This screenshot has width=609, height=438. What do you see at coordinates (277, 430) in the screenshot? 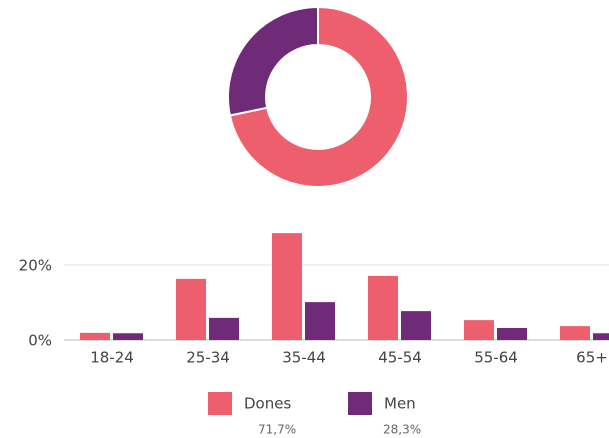
I see `legend-value: 71,7%` at bounding box center [277, 430].